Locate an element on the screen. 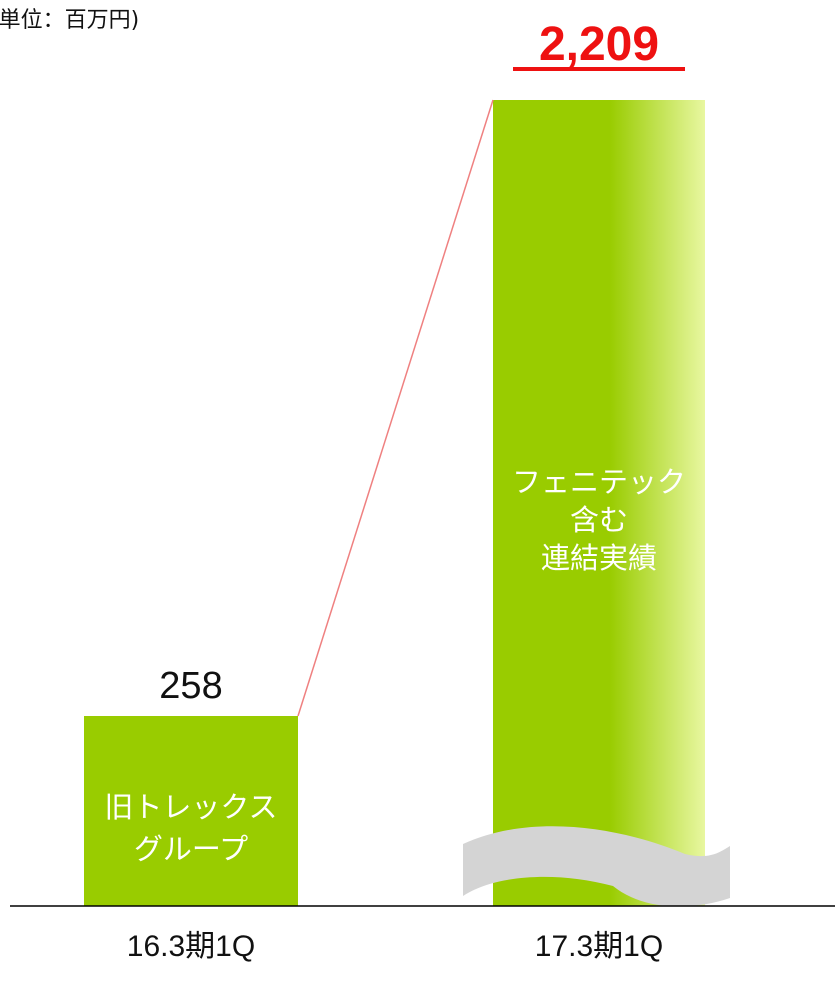 The image size is (835, 985). value-label-1: 258 is located at coordinates (190, 686).